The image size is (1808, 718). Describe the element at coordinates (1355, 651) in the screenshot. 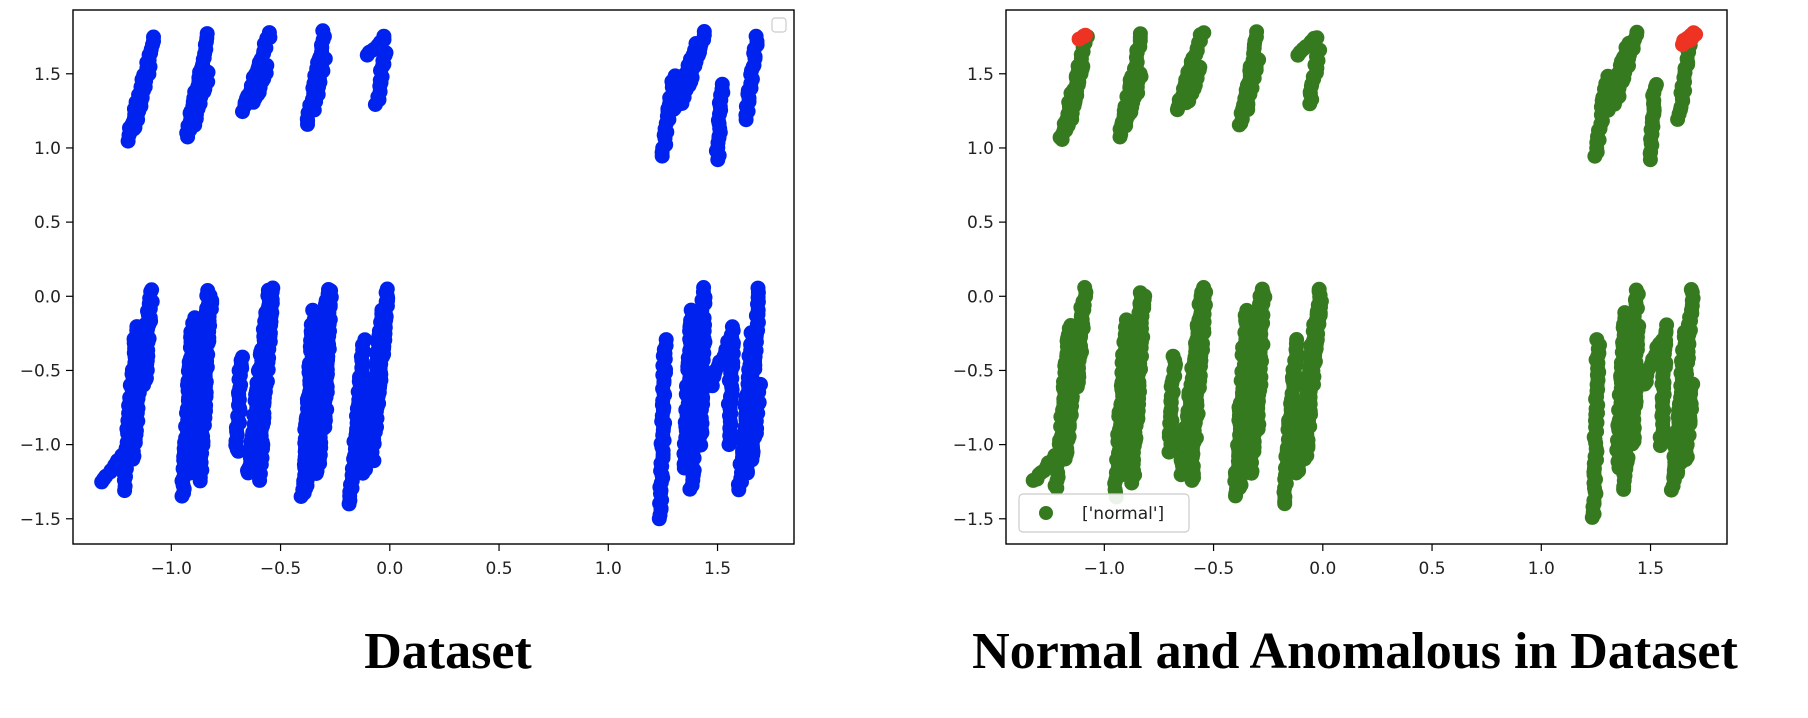

I see `caption-normal-anomalous: Normal and Anomalous in Dataset` at that location.